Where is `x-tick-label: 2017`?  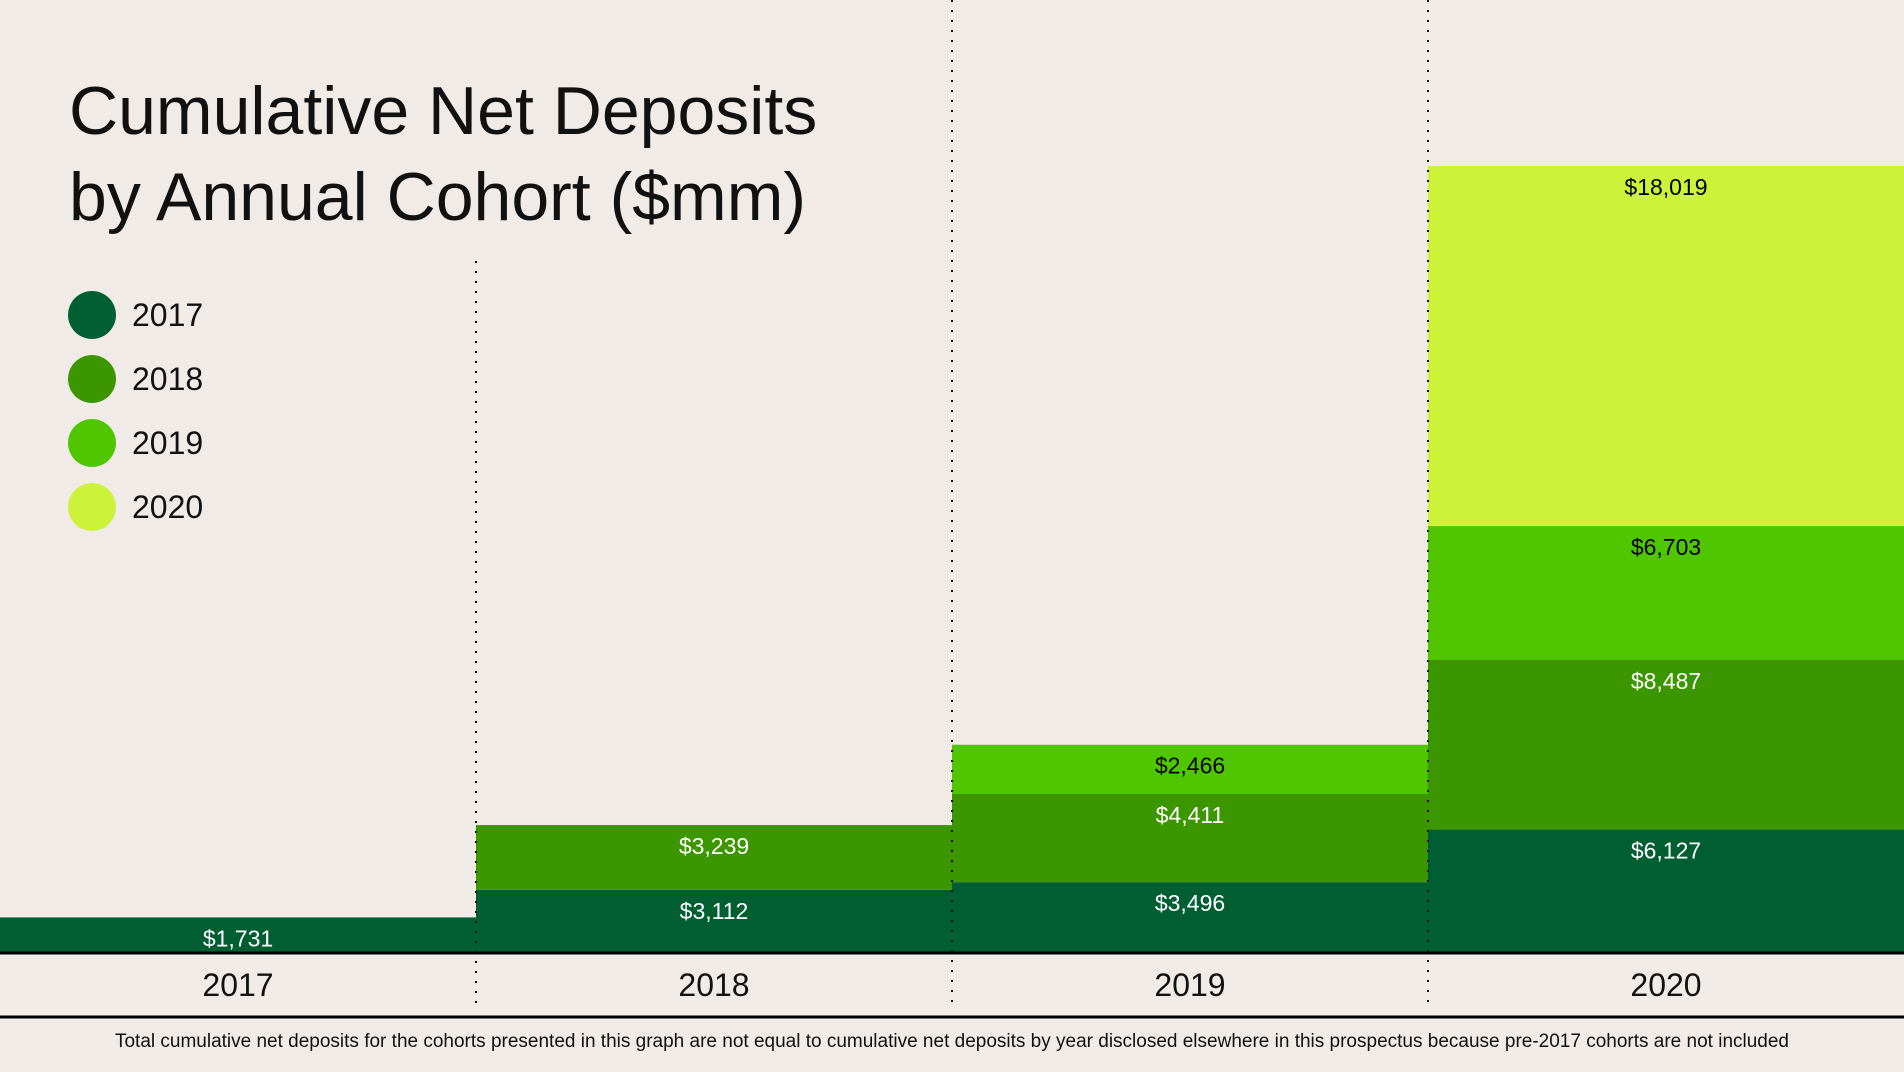
x-tick-label: 2017 is located at coordinates (237, 985).